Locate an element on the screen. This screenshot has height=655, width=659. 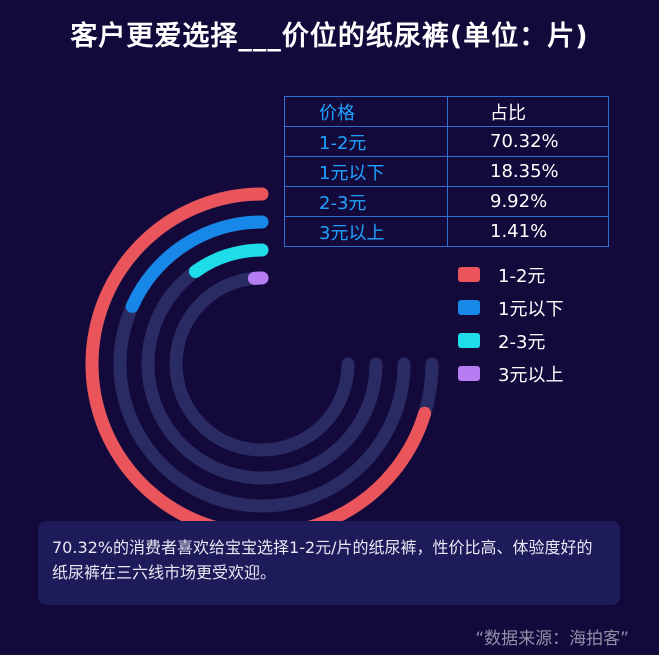
table-cell-share: 1.41% is located at coordinates (528, 231).